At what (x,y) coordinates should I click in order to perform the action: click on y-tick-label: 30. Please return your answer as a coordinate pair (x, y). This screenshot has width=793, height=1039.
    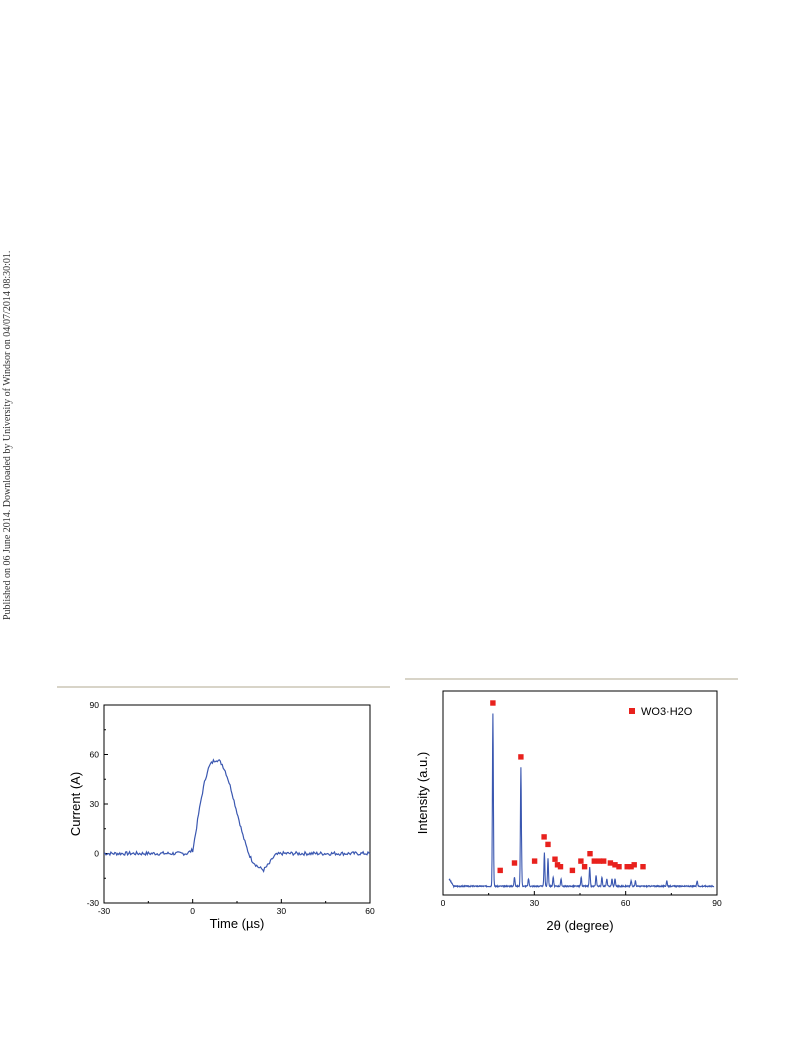
    Looking at the image, I should click on (95, 804).